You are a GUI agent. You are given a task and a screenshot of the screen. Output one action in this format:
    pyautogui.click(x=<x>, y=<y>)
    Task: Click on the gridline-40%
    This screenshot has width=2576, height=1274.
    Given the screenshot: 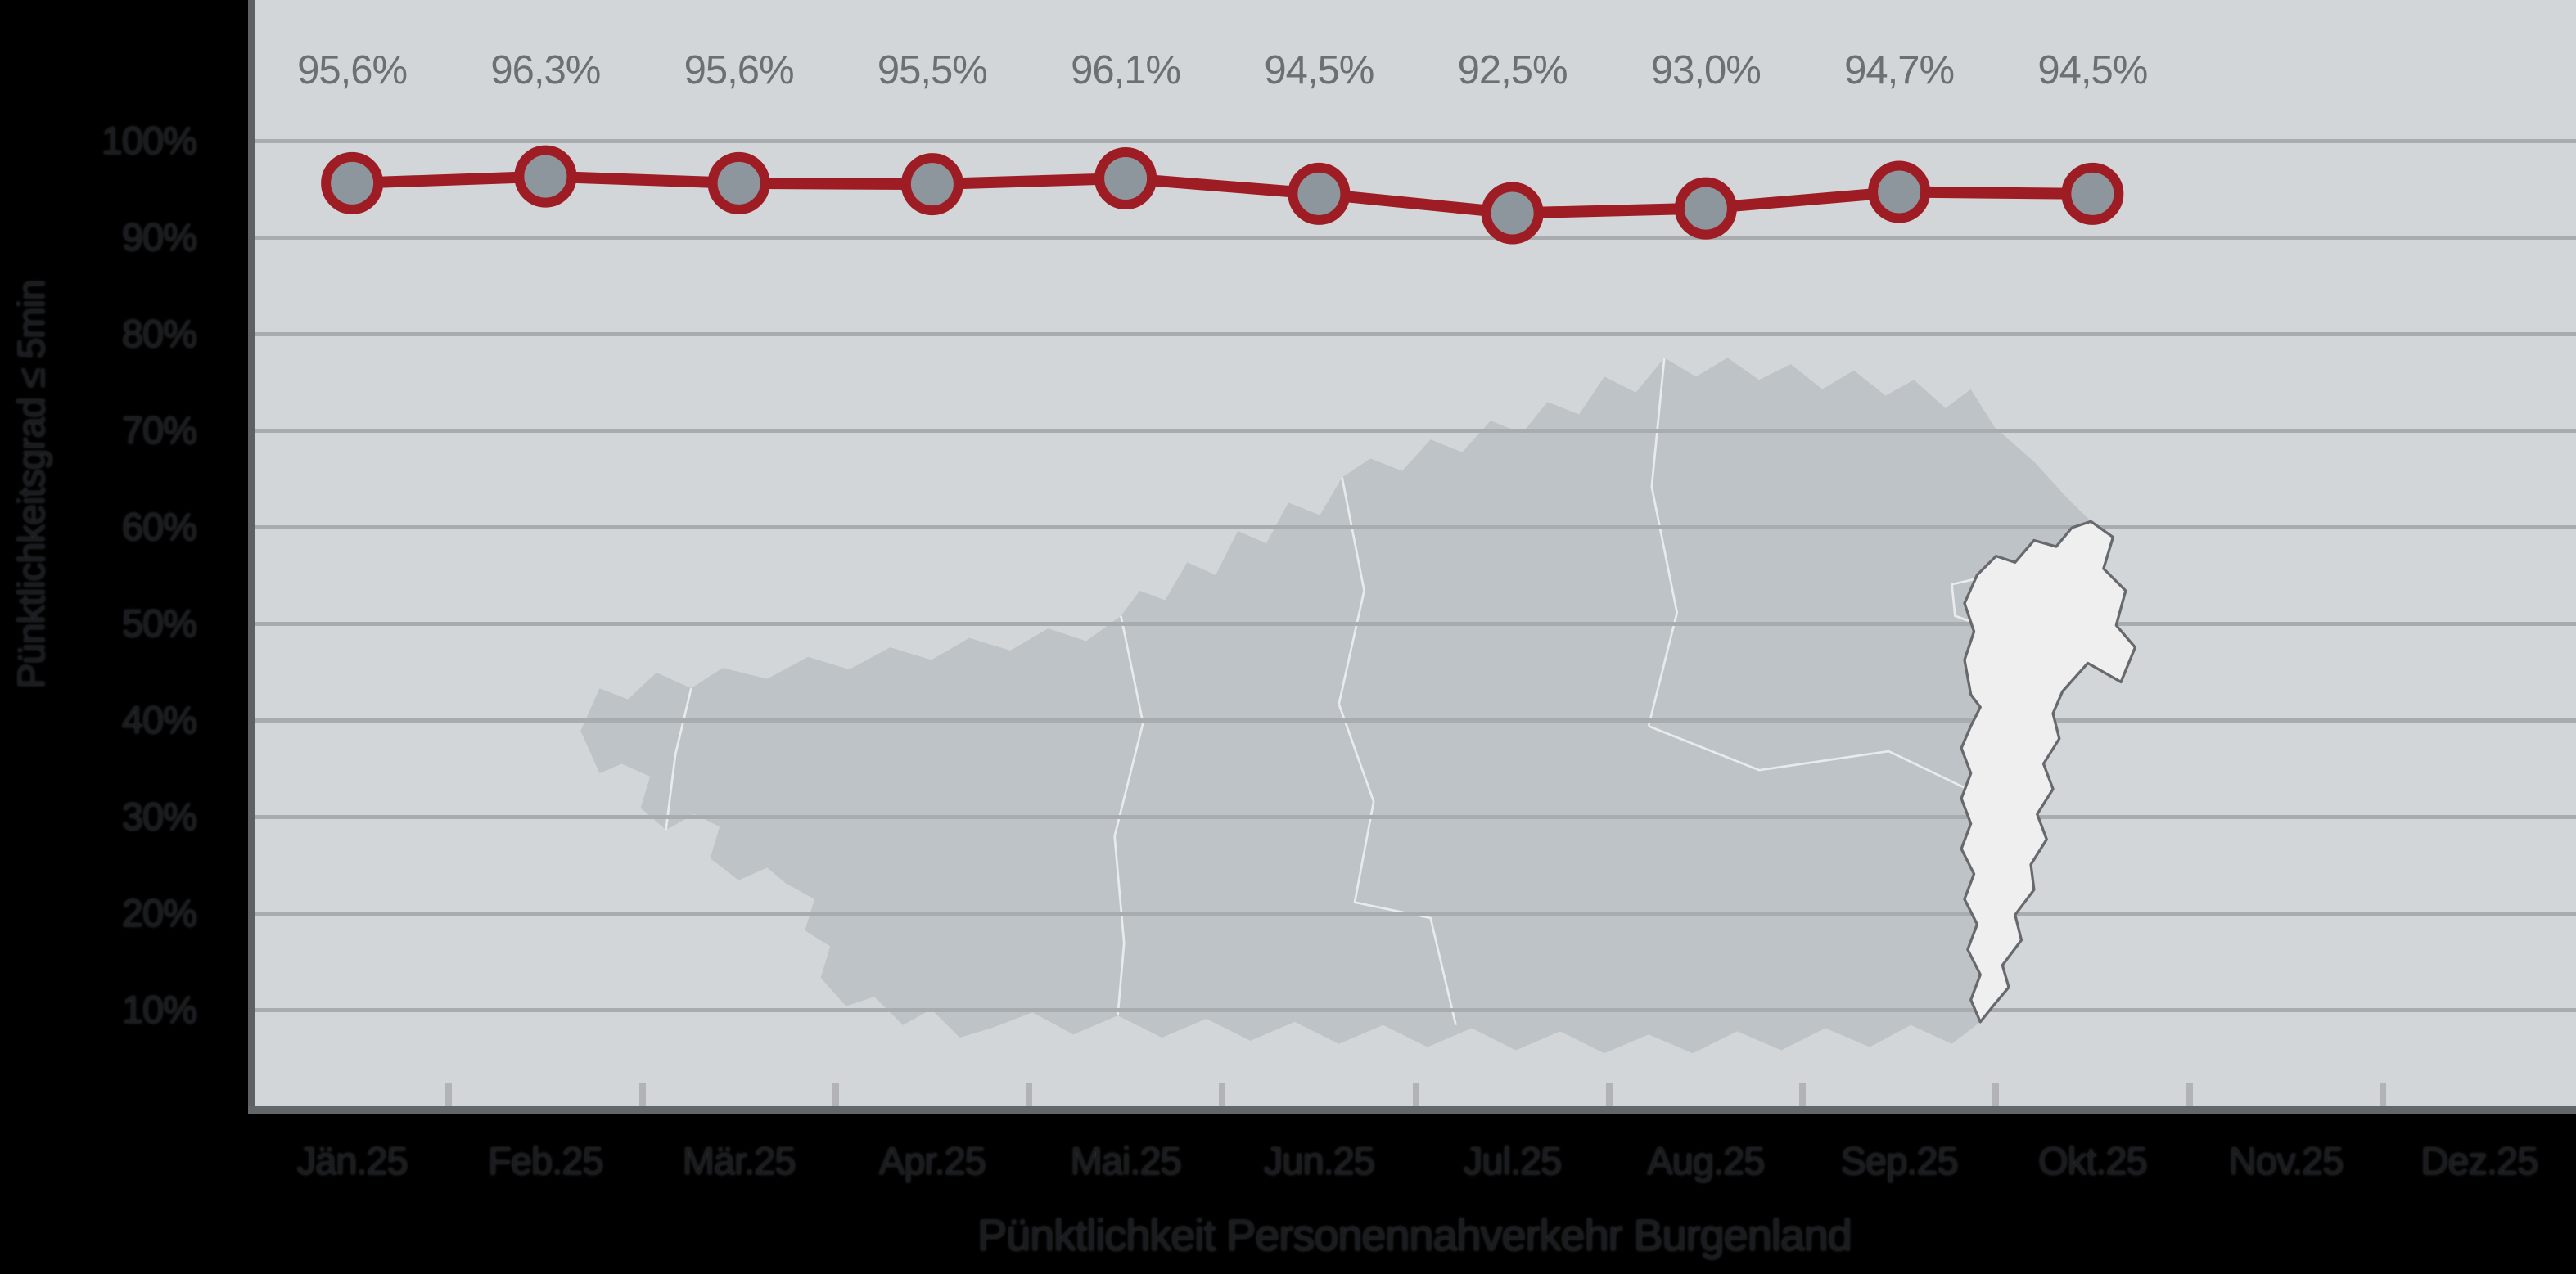 What is the action you would take?
    pyautogui.click(x=1415, y=721)
    